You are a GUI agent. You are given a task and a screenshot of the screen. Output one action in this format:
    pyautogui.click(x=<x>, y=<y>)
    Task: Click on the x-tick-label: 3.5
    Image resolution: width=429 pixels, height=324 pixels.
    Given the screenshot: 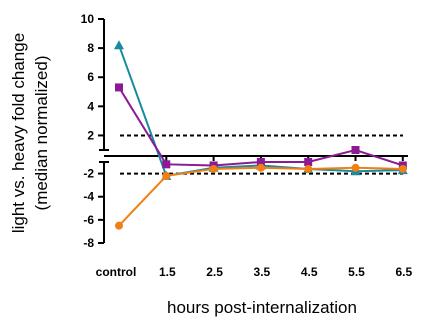 What is the action you would take?
    pyautogui.click(x=262, y=272)
    